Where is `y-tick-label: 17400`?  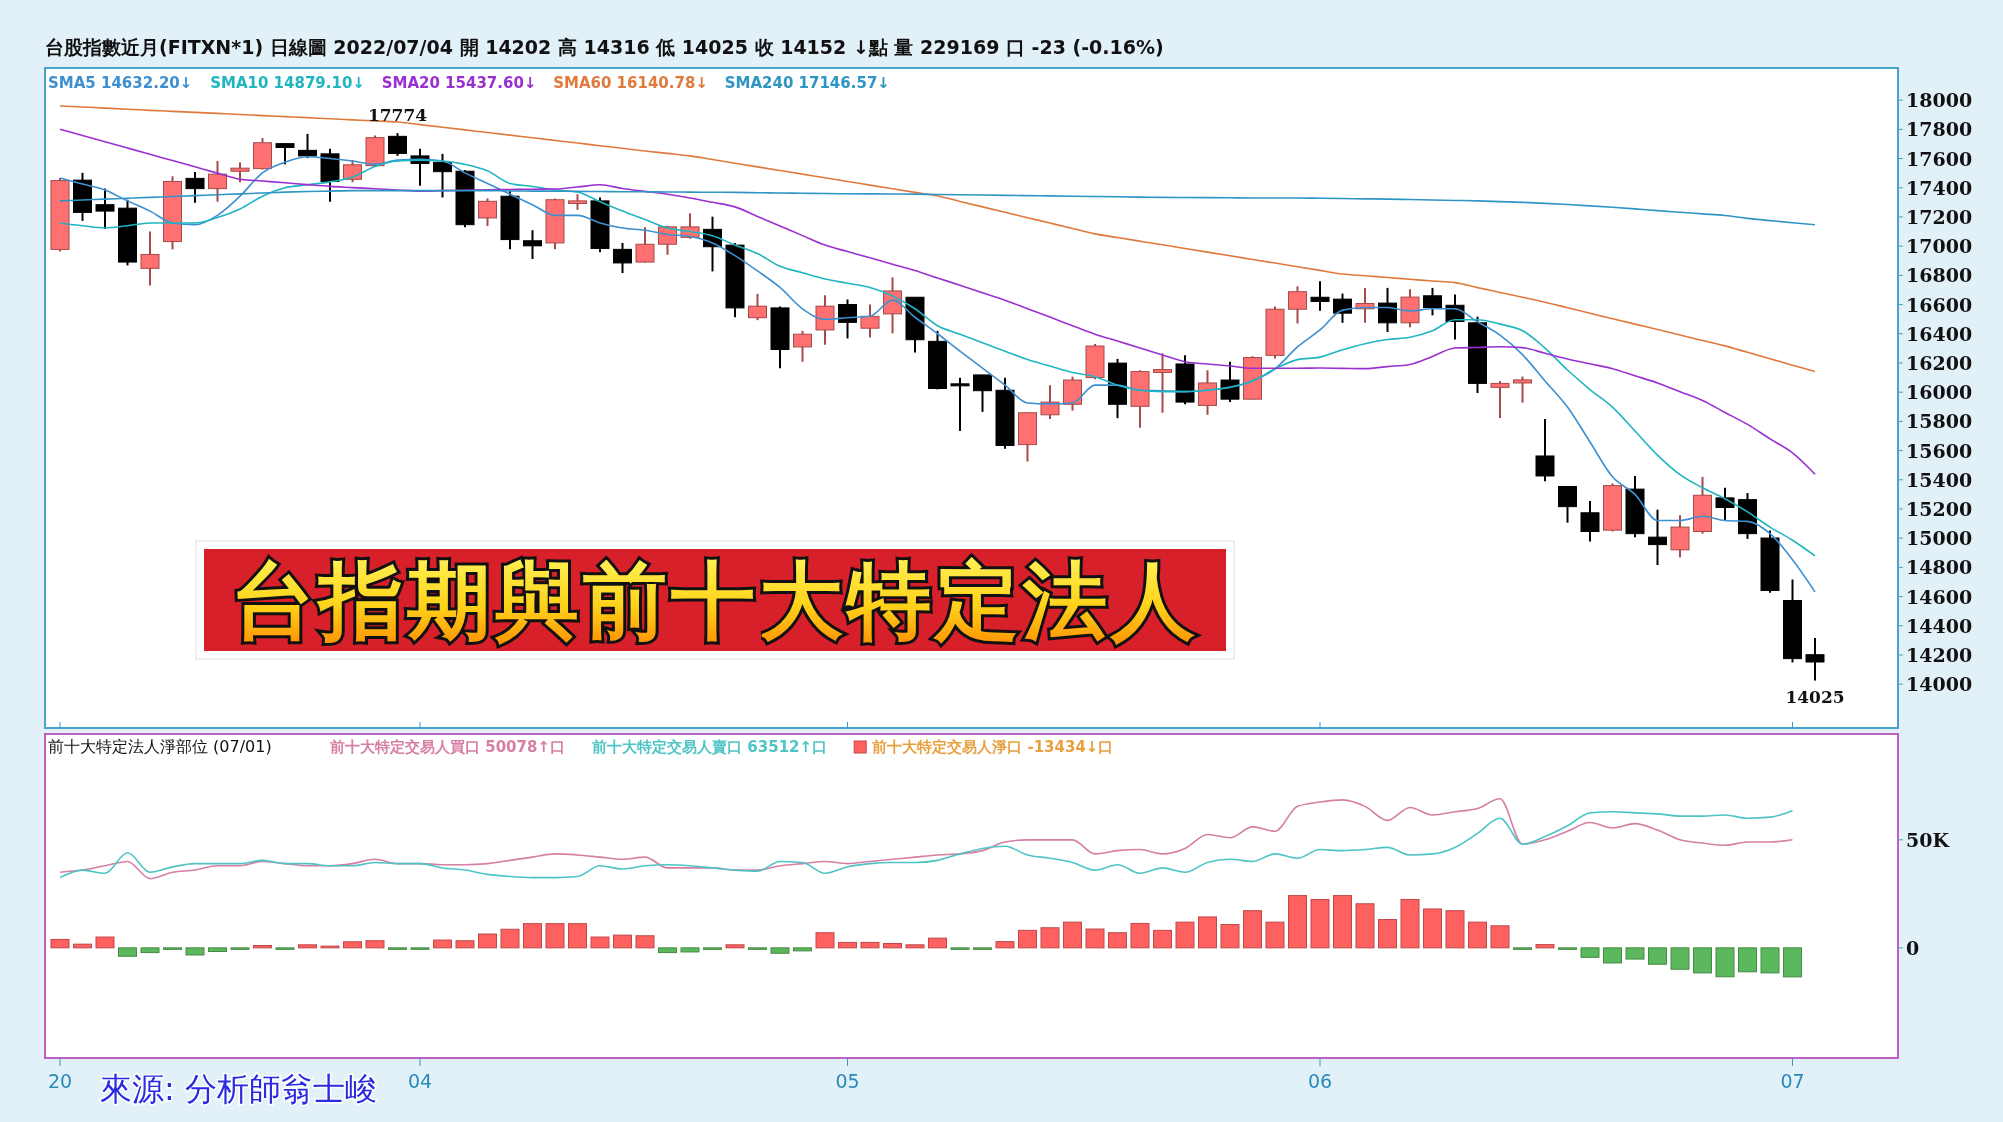
y-tick-label: 17400 is located at coordinates (1939, 187).